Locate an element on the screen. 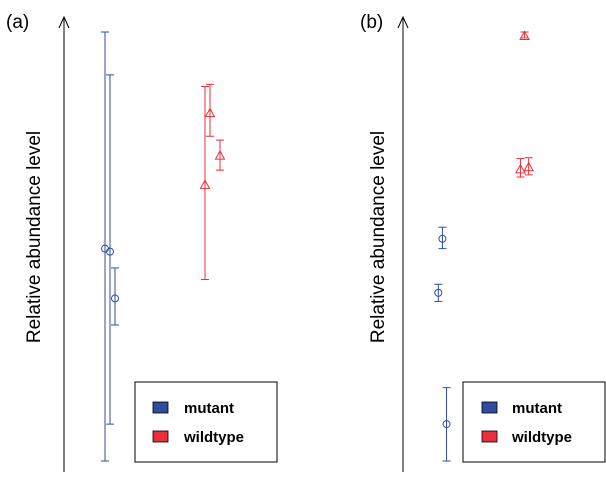  panel-label: (a) is located at coordinates (17, 22).